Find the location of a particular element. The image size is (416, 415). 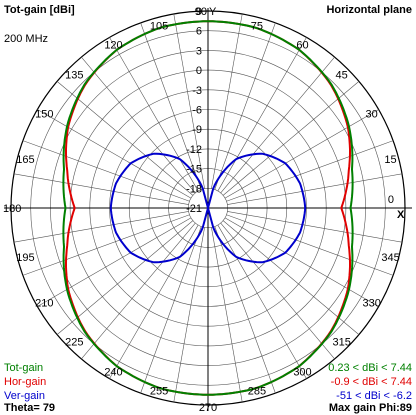

angle-tick-label: 15 is located at coordinates (390, 160).